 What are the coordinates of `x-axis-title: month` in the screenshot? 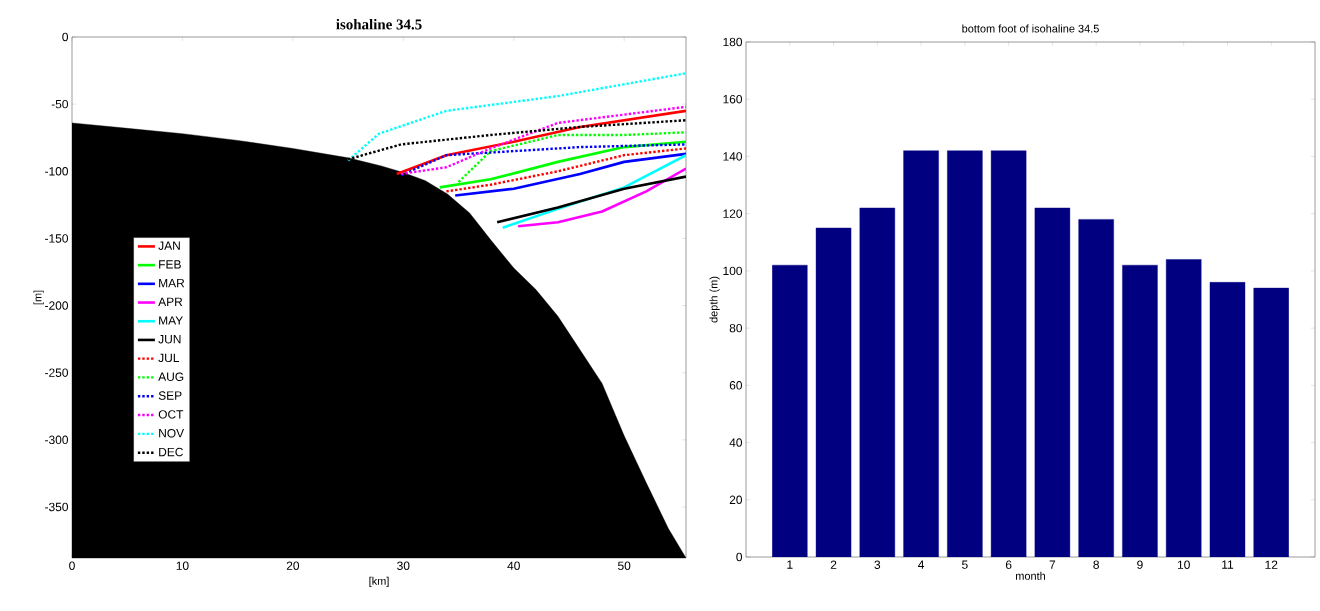 It's located at (1031, 575).